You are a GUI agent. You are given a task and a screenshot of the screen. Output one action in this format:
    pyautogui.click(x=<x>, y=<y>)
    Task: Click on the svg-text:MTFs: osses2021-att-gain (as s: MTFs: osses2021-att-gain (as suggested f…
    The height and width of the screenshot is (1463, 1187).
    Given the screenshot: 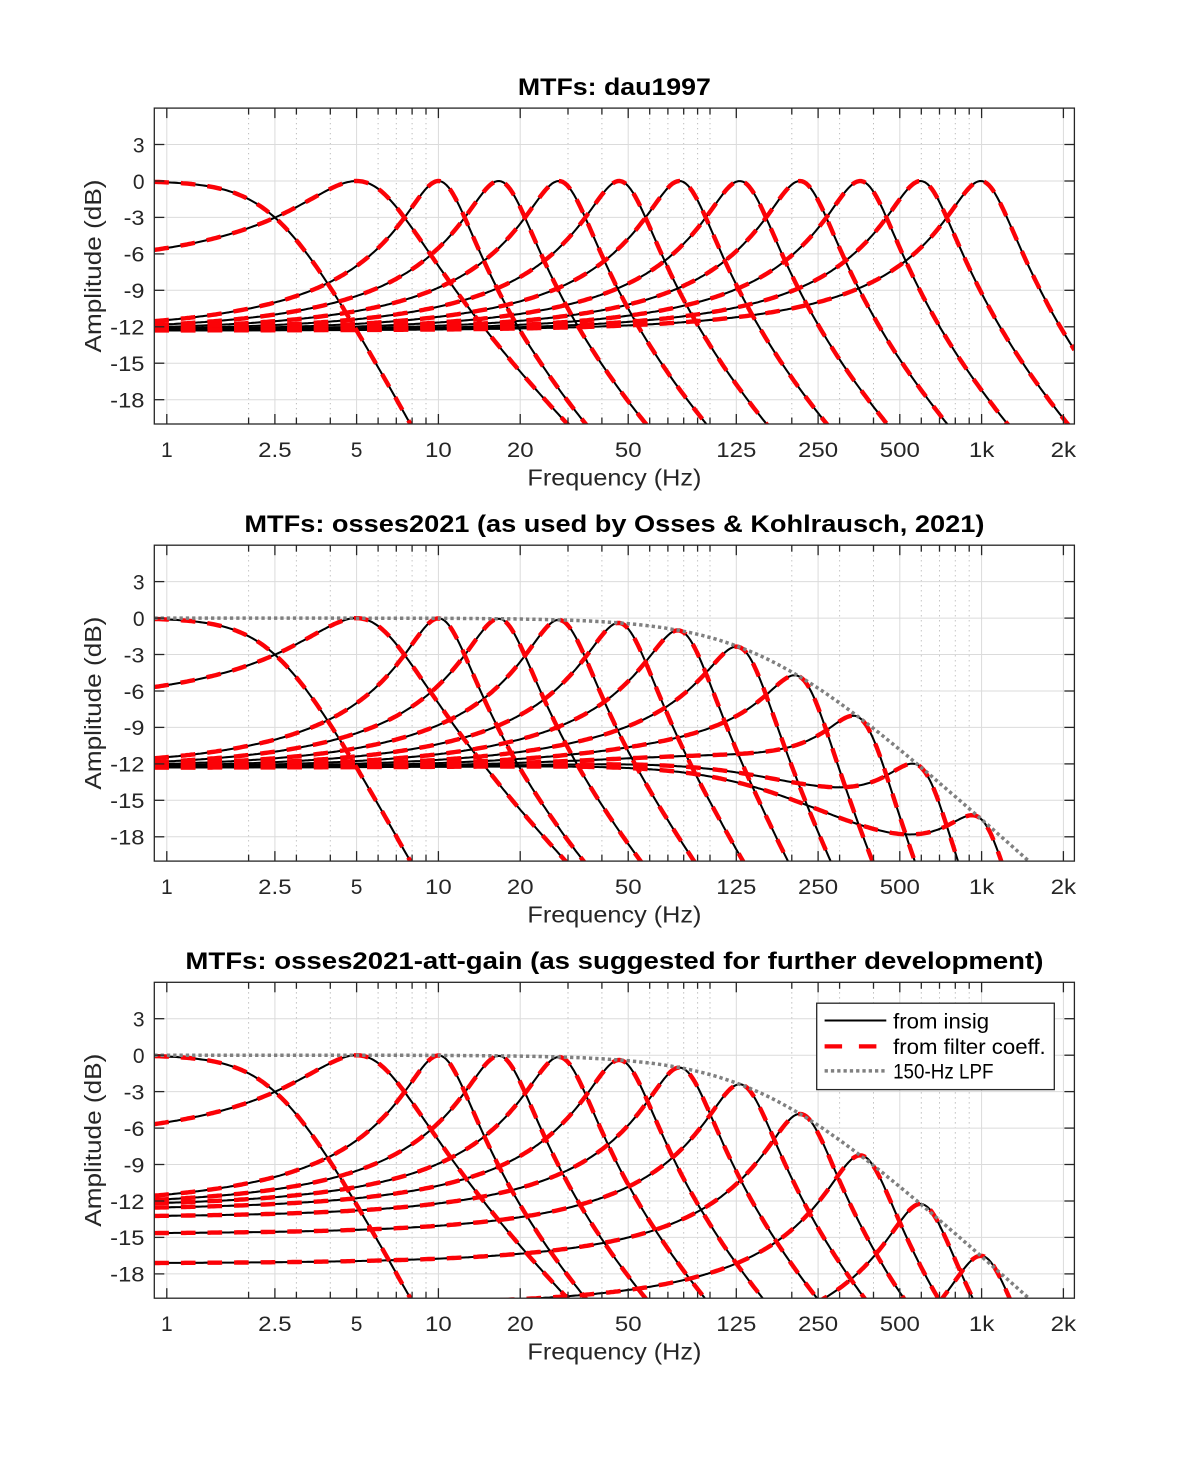 What is the action you would take?
    pyautogui.click(x=614, y=961)
    